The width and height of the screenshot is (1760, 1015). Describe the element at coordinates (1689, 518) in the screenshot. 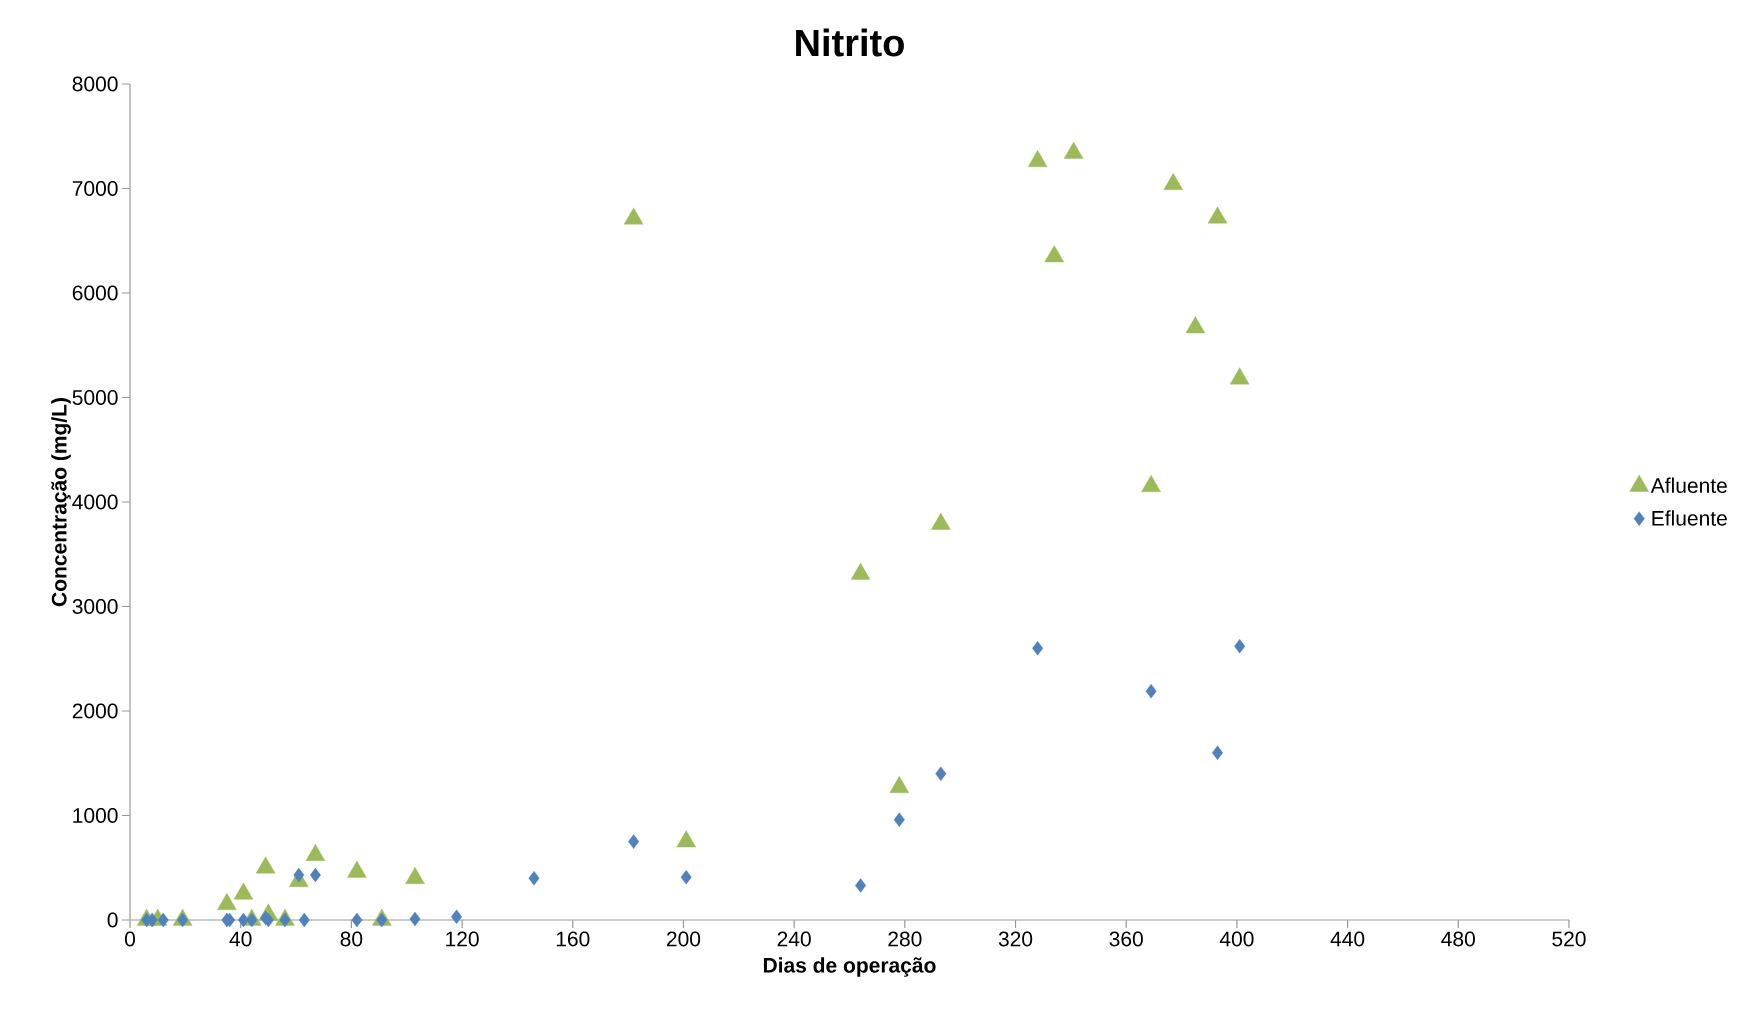

I see `legend-label: Efluente` at that location.